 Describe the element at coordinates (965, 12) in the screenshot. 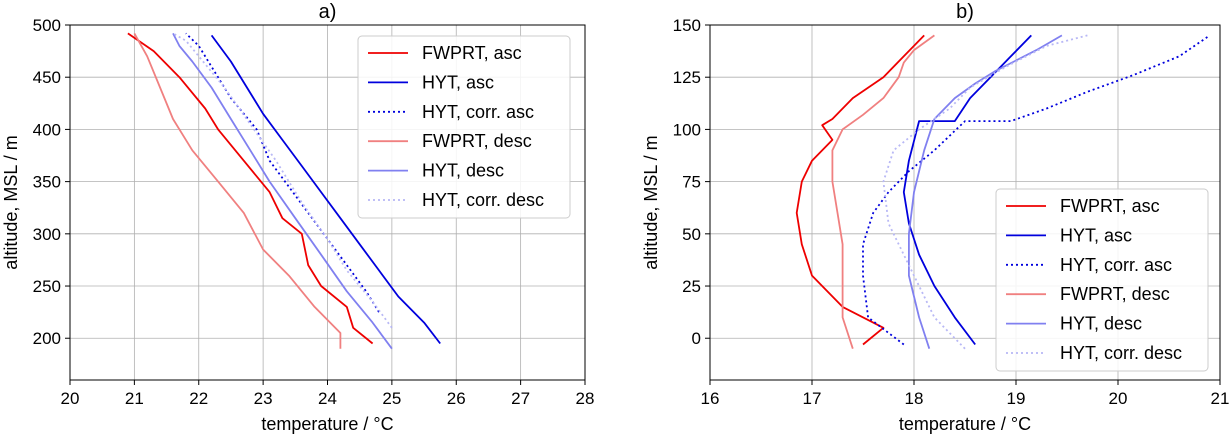

I see `panel-title: b)` at that location.